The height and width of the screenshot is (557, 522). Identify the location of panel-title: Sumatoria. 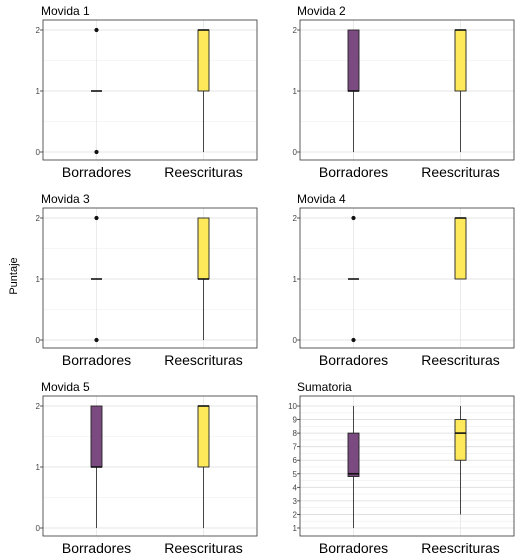
(324, 387).